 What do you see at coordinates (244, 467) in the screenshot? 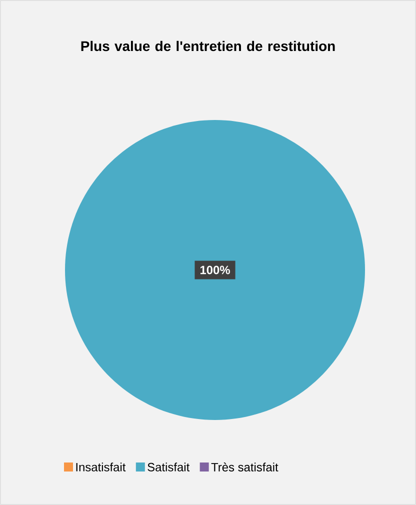
I see `legend-label: Très satisfait` at bounding box center [244, 467].